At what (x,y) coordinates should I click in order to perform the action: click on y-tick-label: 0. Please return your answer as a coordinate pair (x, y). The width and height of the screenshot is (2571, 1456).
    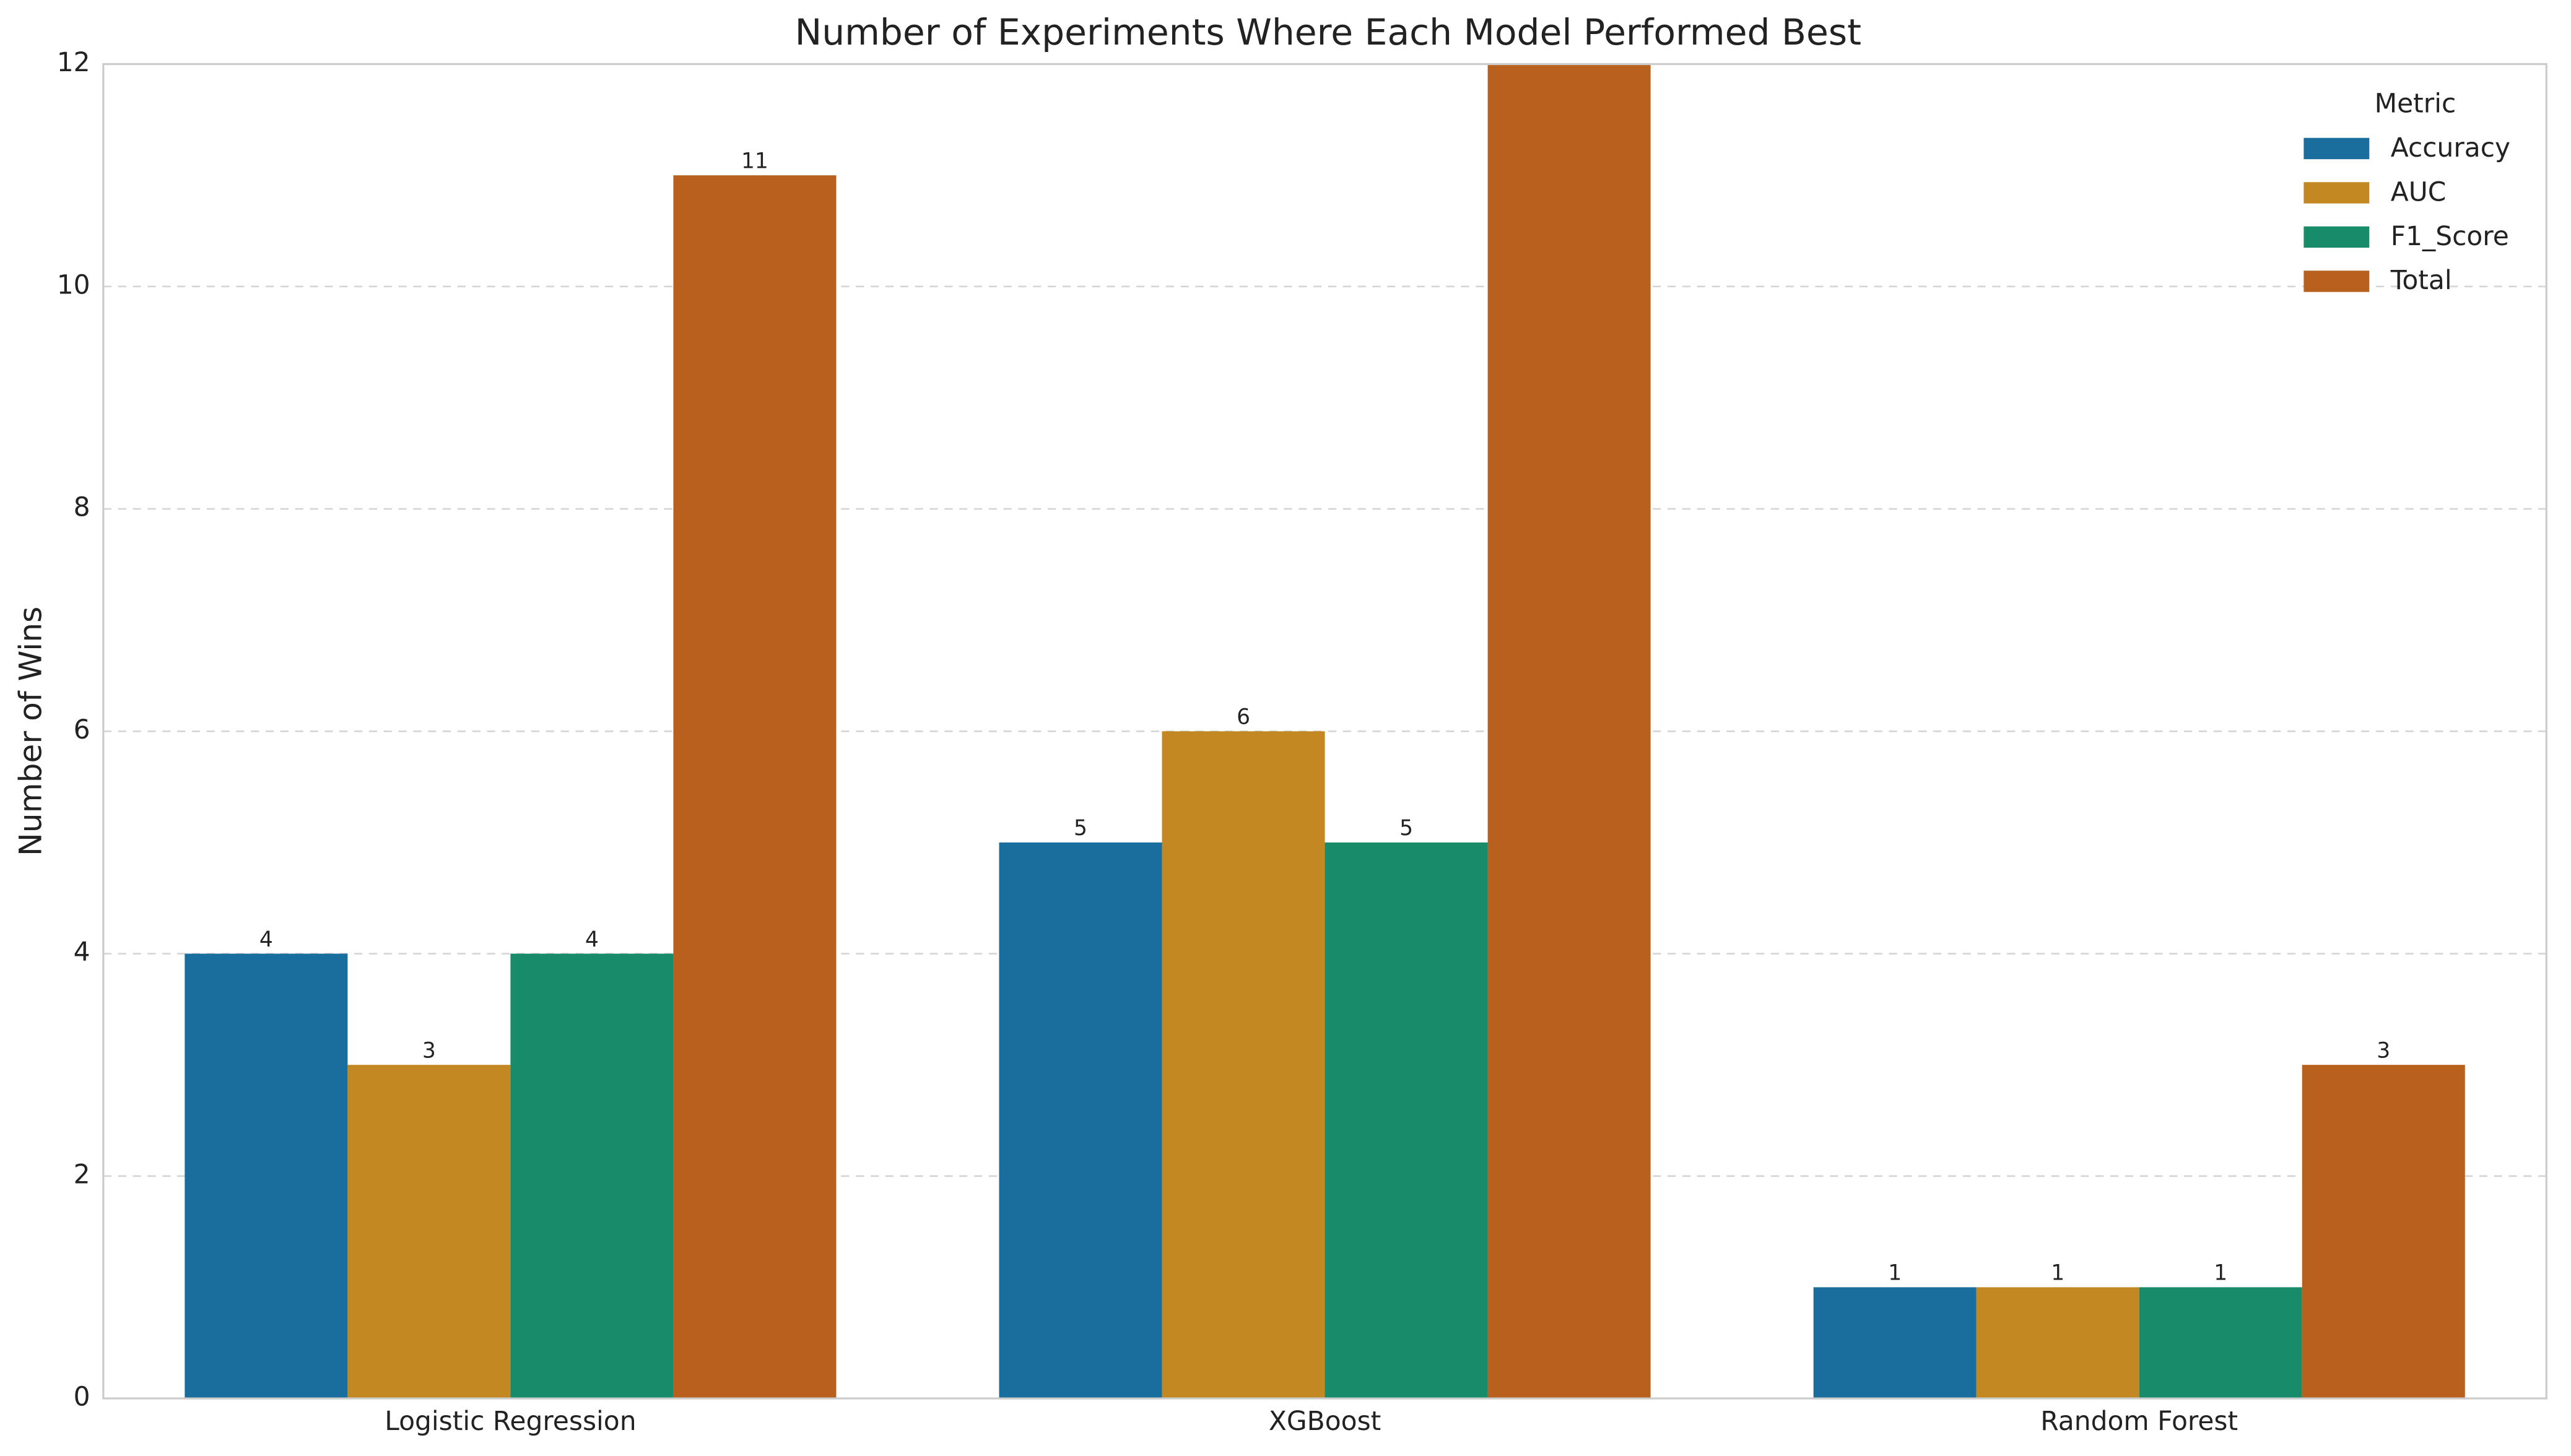
    Looking at the image, I should click on (82, 1397).